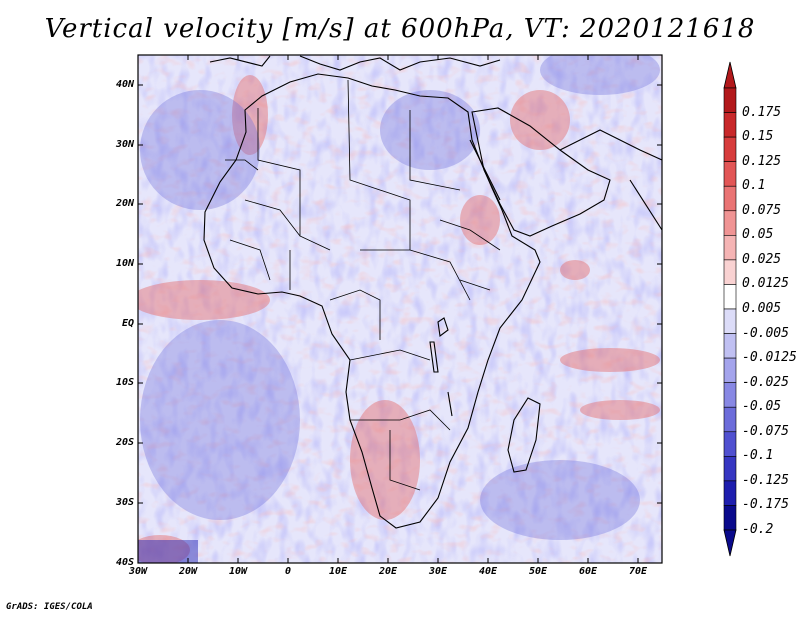 This screenshot has width=800, height=618. Describe the element at coordinates (124, 84) in the screenshot. I see `lat-label: 40N` at that location.